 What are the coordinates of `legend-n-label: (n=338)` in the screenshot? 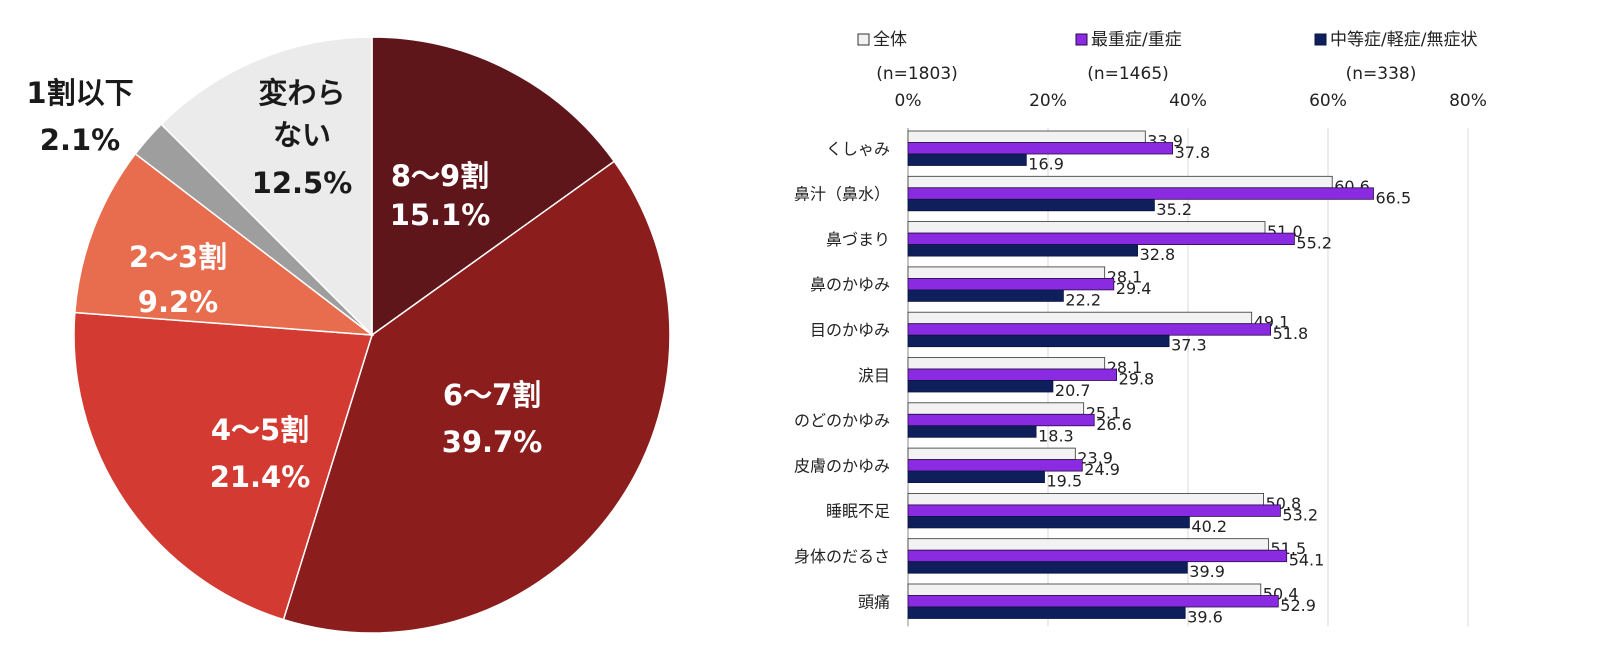 It's located at (1381, 74).